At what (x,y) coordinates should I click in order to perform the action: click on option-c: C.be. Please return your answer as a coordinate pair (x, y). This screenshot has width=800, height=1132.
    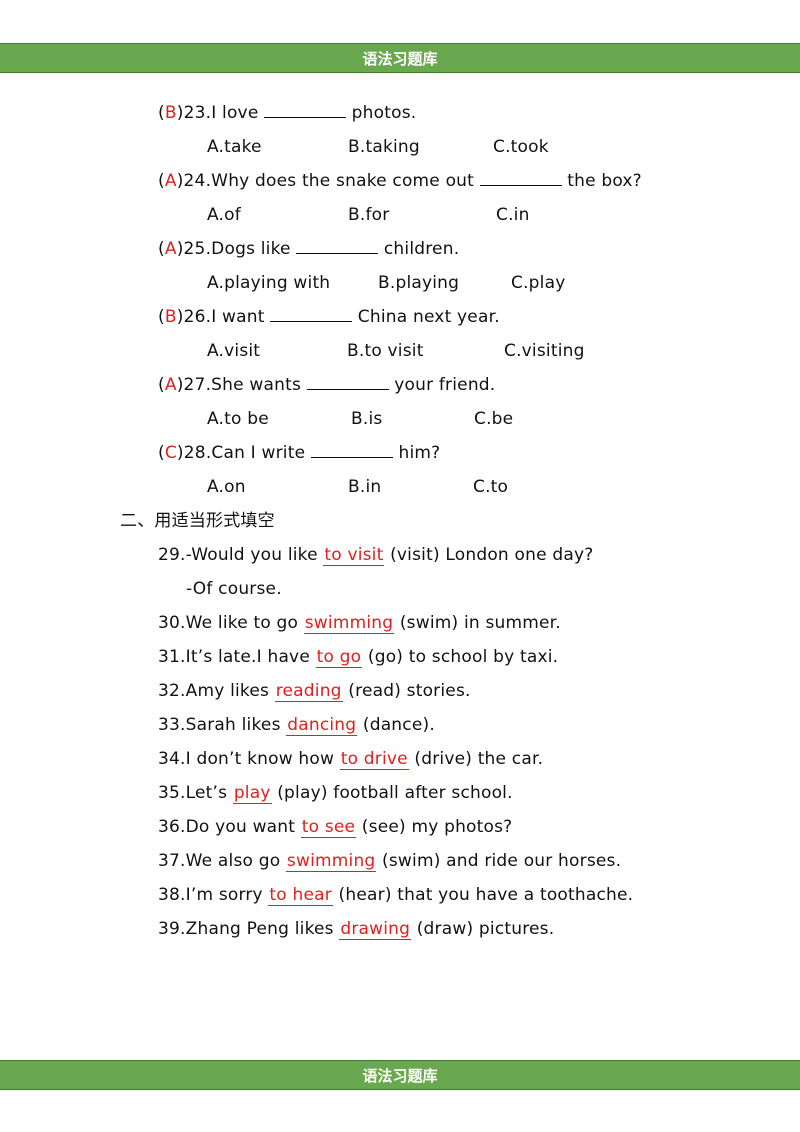
    Looking at the image, I should click on (494, 419).